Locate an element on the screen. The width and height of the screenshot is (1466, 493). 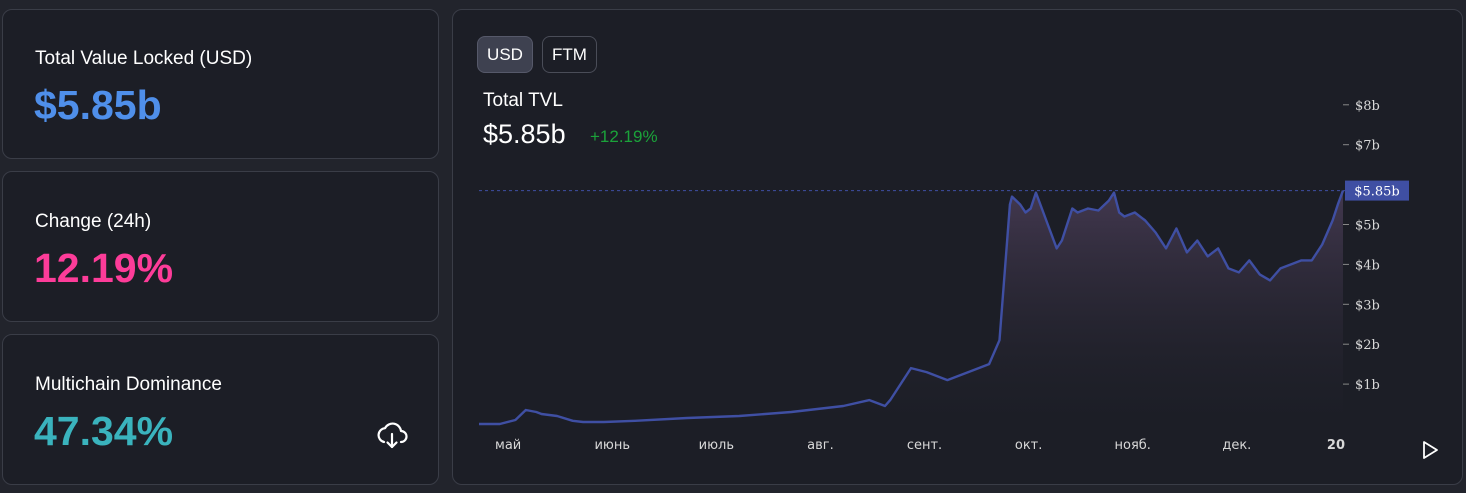
x-tick-label: июль is located at coordinates (716, 445).